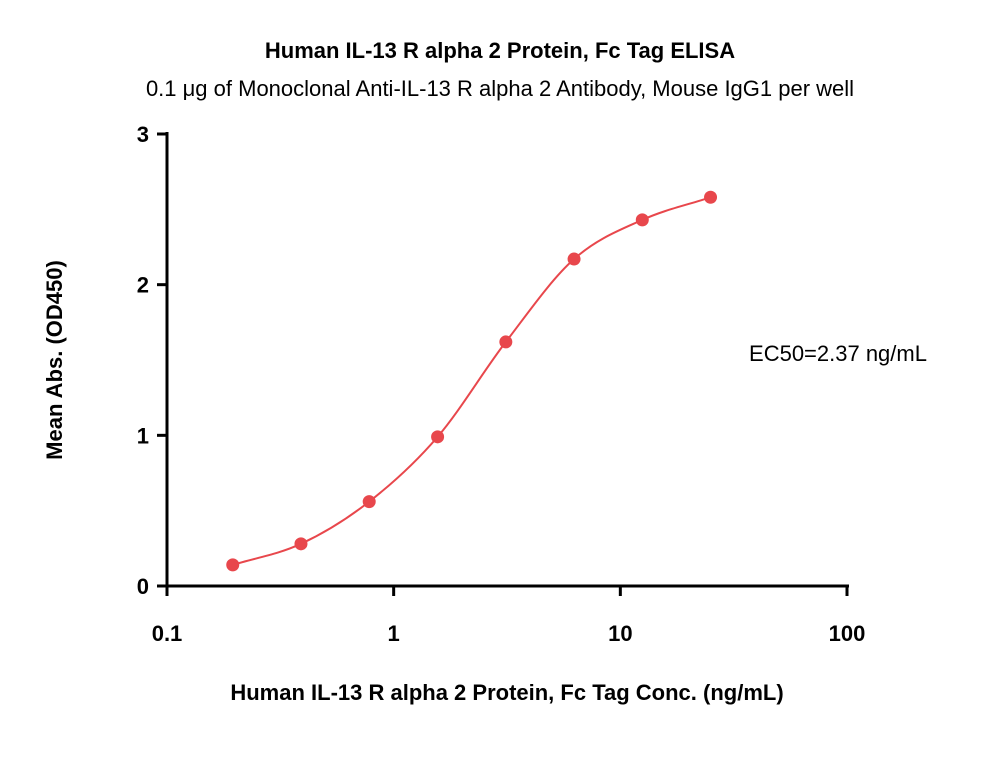 Image resolution: width=1000 pixels, height=784 pixels. I want to click on annotation: EC50=2.37 ng/mL, so click(838, 353).